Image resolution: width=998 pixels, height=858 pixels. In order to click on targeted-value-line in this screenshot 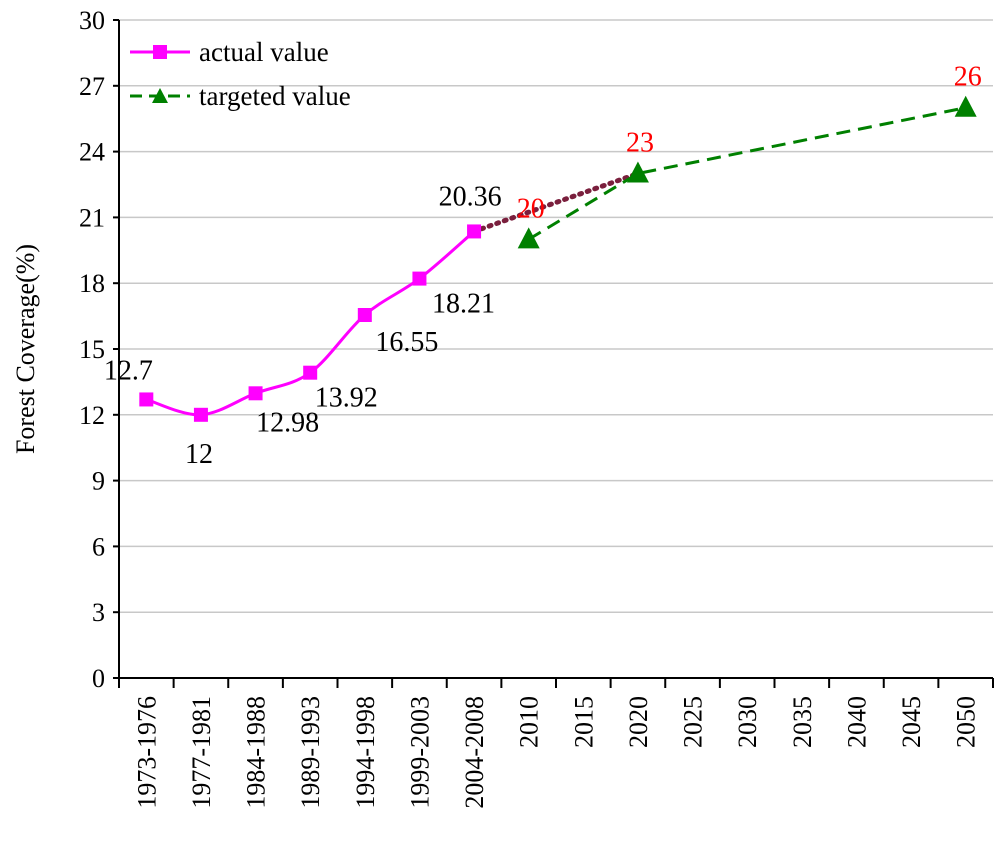, I will do `click(746, 173)`.